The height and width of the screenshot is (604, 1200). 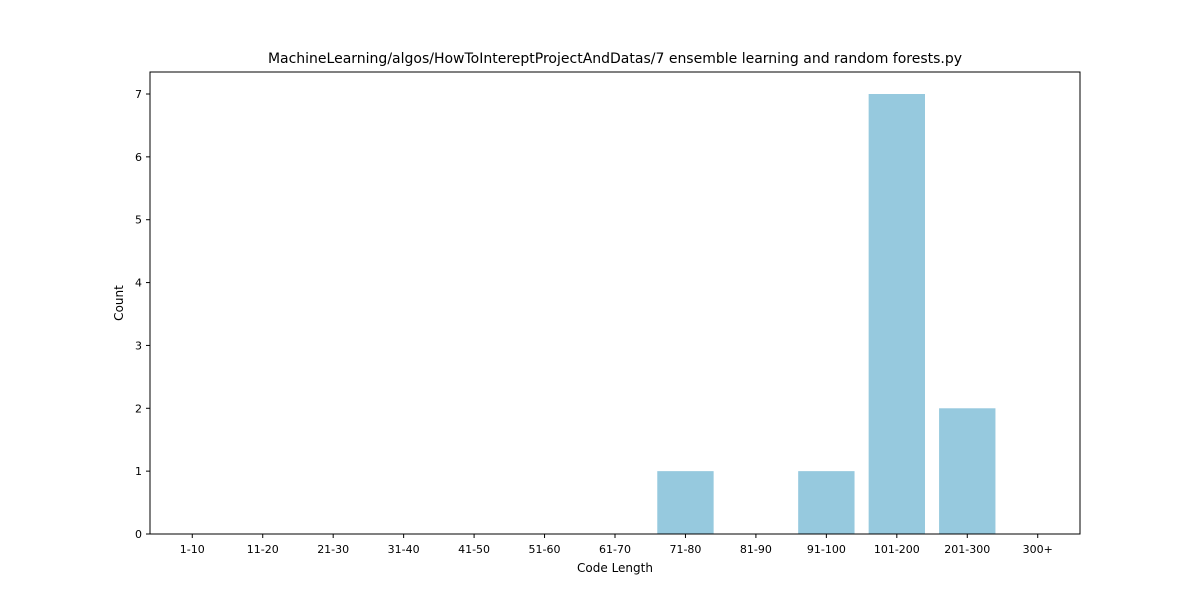 I want to click on x-tick-label: 51-60, so click(x=545, y=549).